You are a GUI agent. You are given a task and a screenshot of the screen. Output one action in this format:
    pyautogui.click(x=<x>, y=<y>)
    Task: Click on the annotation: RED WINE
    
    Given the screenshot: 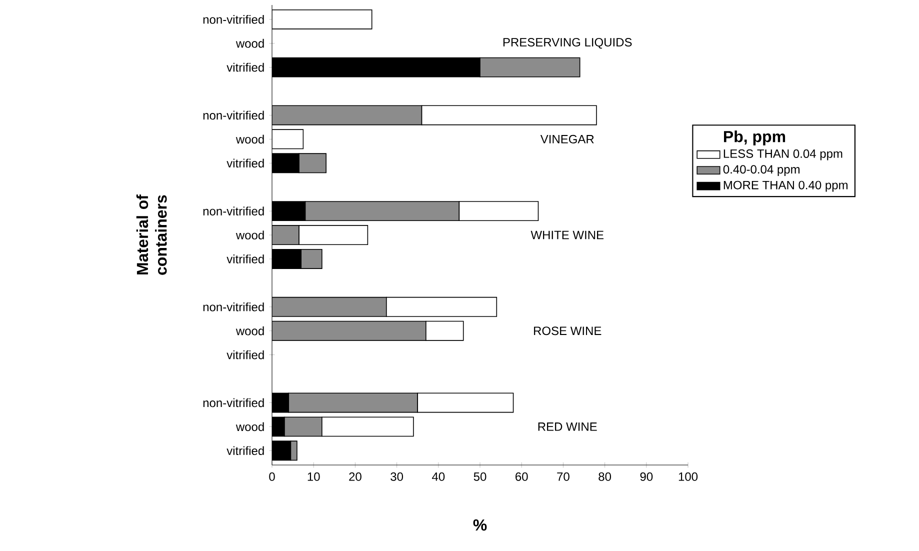 What is the action you would take?
    pyautogui.click(x=567, y=426)
    